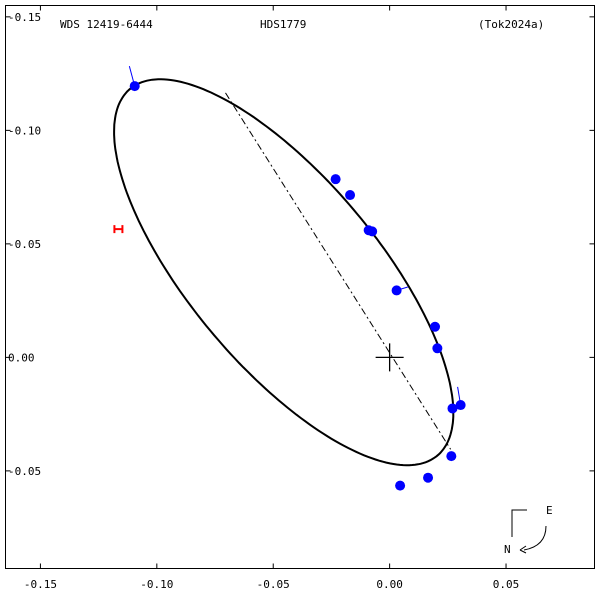 This screenshot has height=600, width=600. Describe the element at coordinates (106, 24) in the screenshot. I see `title-left: WDS 12419-6444` at that location.